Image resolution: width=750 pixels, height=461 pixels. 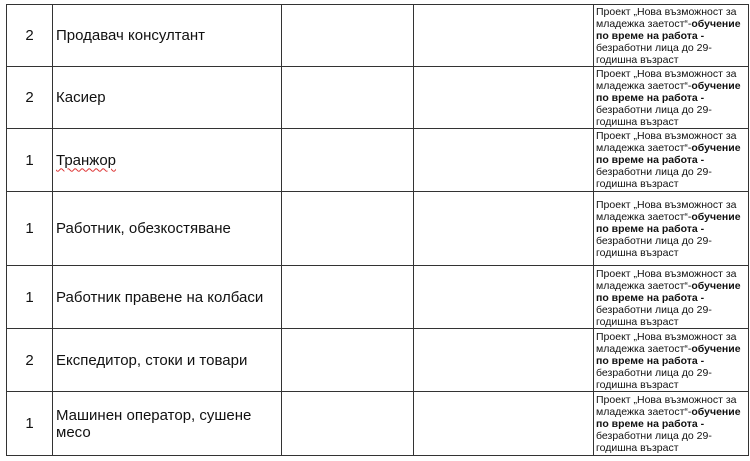 I want to click on position-text: Работник, обезкостяване, so click(x=143, y=228).